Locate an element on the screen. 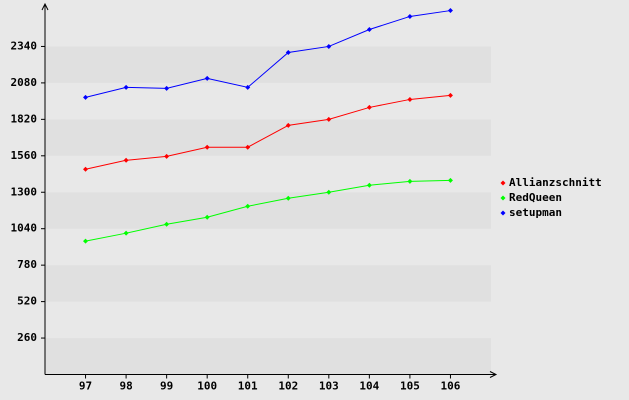  legend-label: setupman is located at coordinates (535, 212).